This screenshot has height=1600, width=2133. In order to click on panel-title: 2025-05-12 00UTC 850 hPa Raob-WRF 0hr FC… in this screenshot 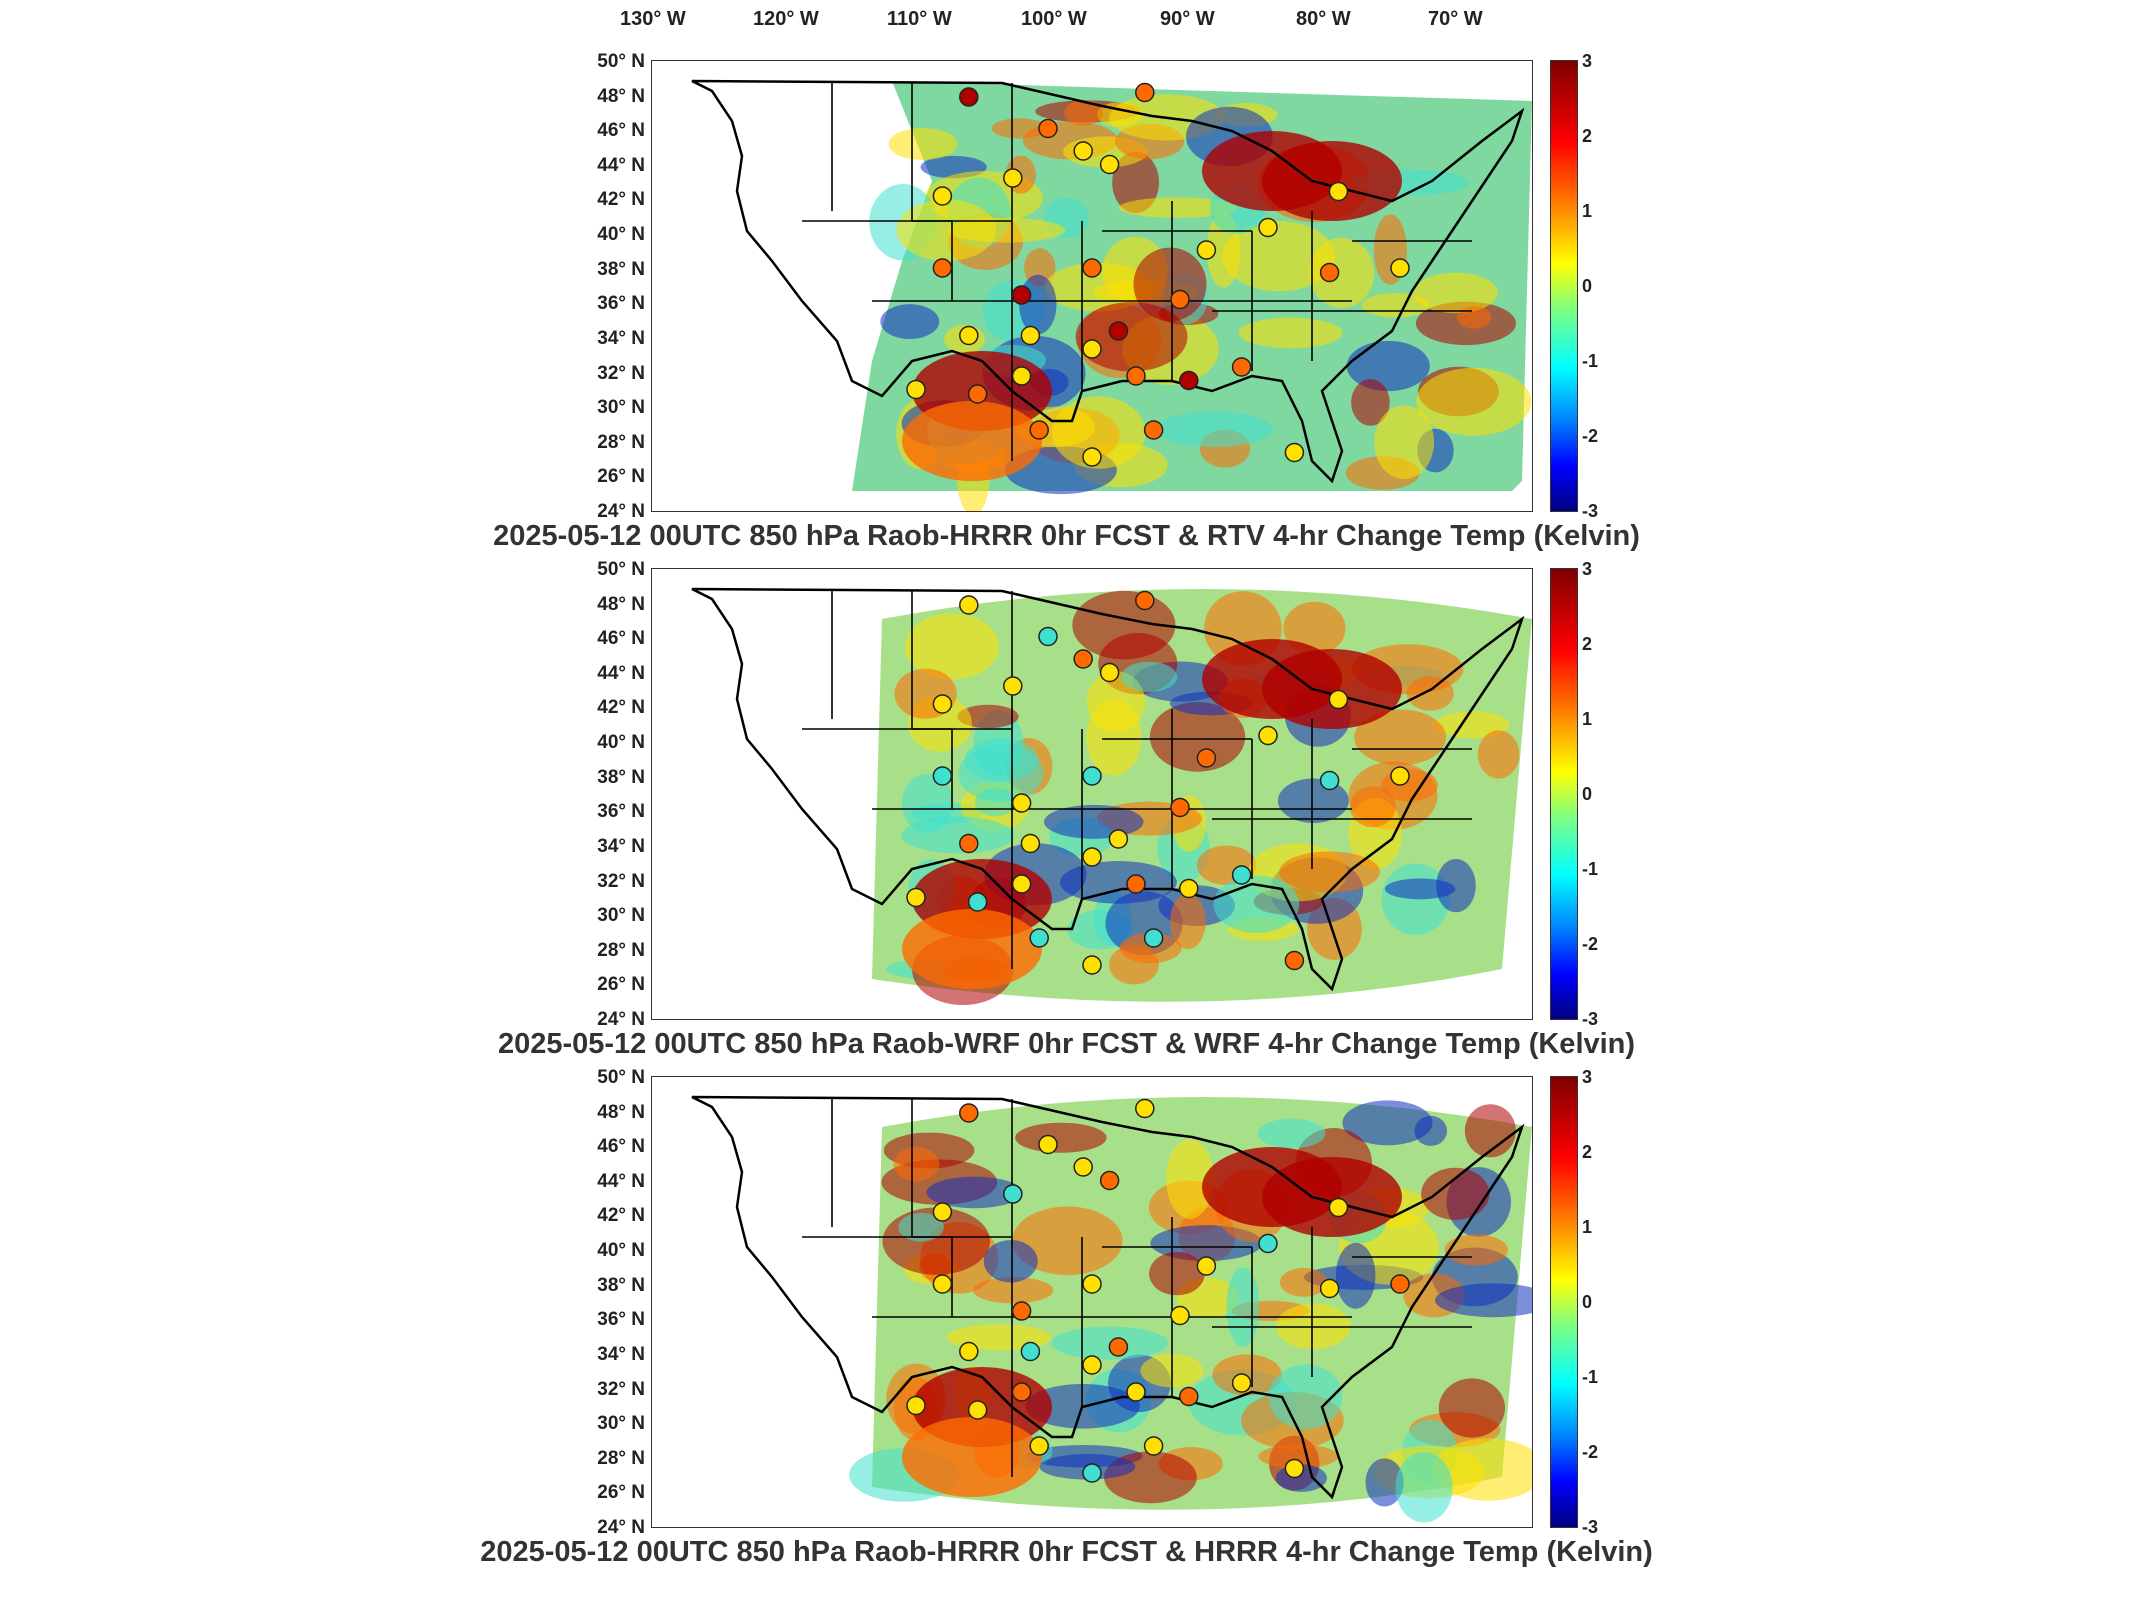, I will do `click(1066, 1044)`.